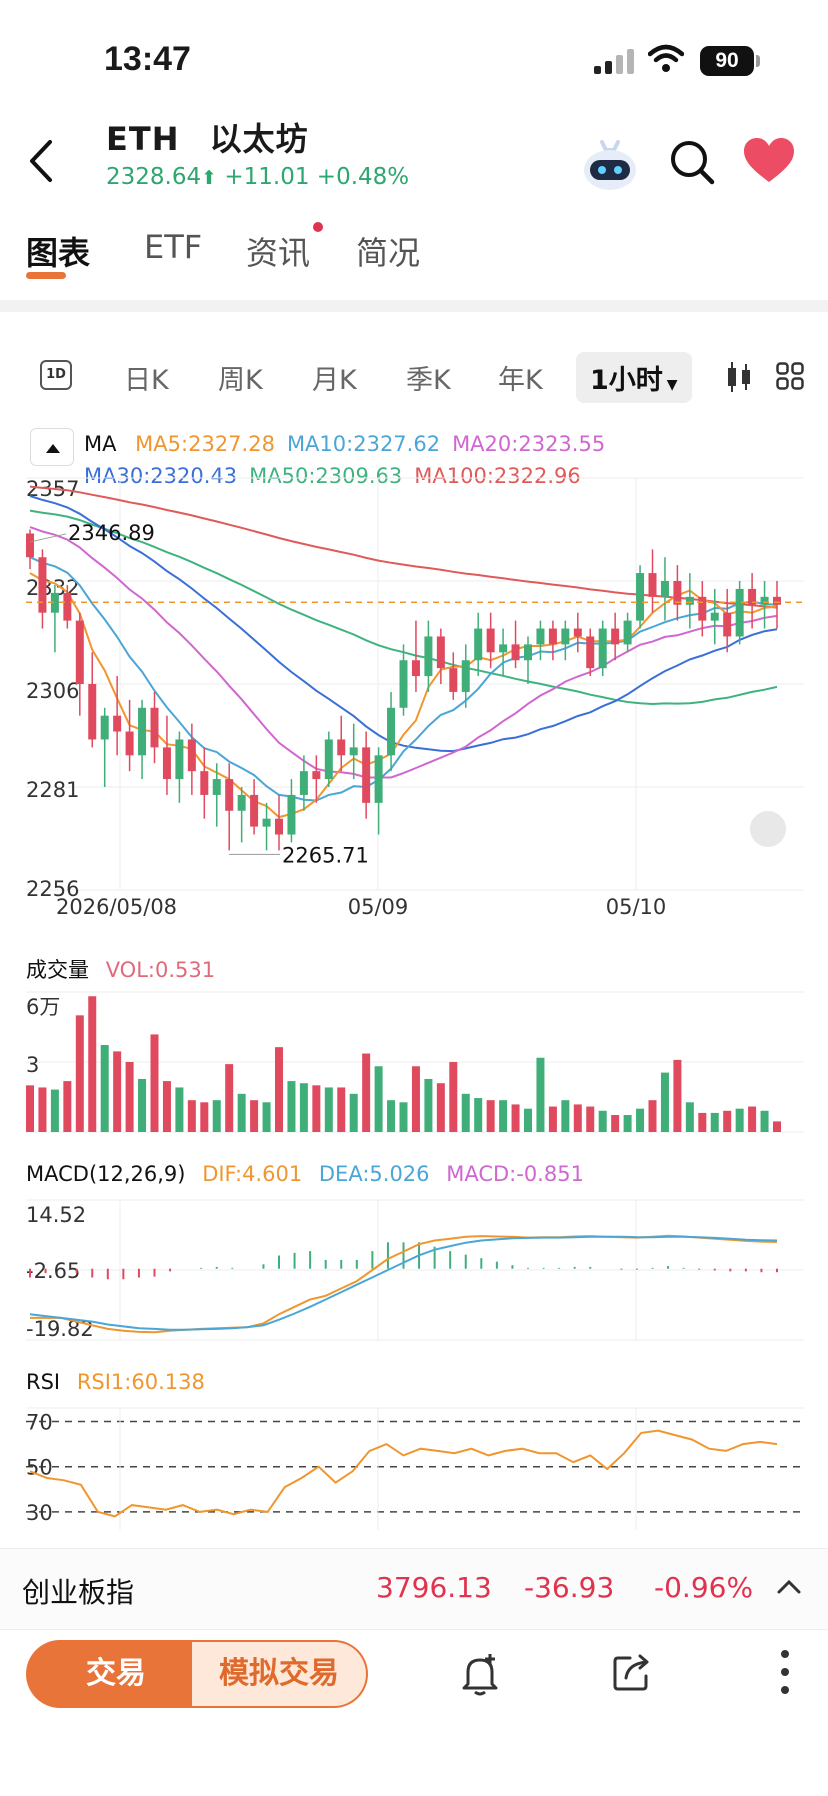  I want to click on ma-legend-item-row1-0: MA5:2327.28, so click(205, 444).